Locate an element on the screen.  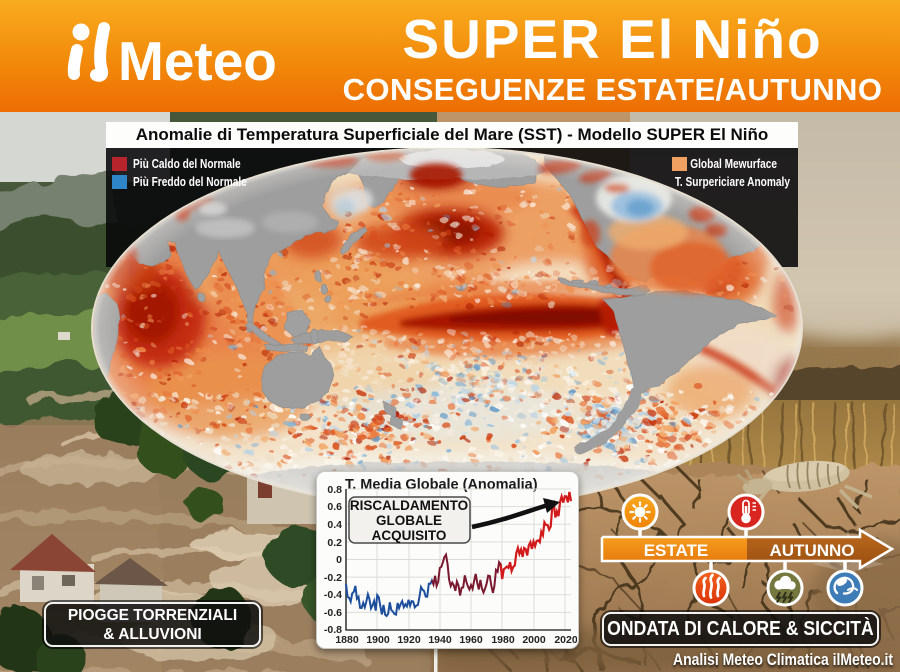
svg-text: -0.4 is located at coordinates (333, 595).